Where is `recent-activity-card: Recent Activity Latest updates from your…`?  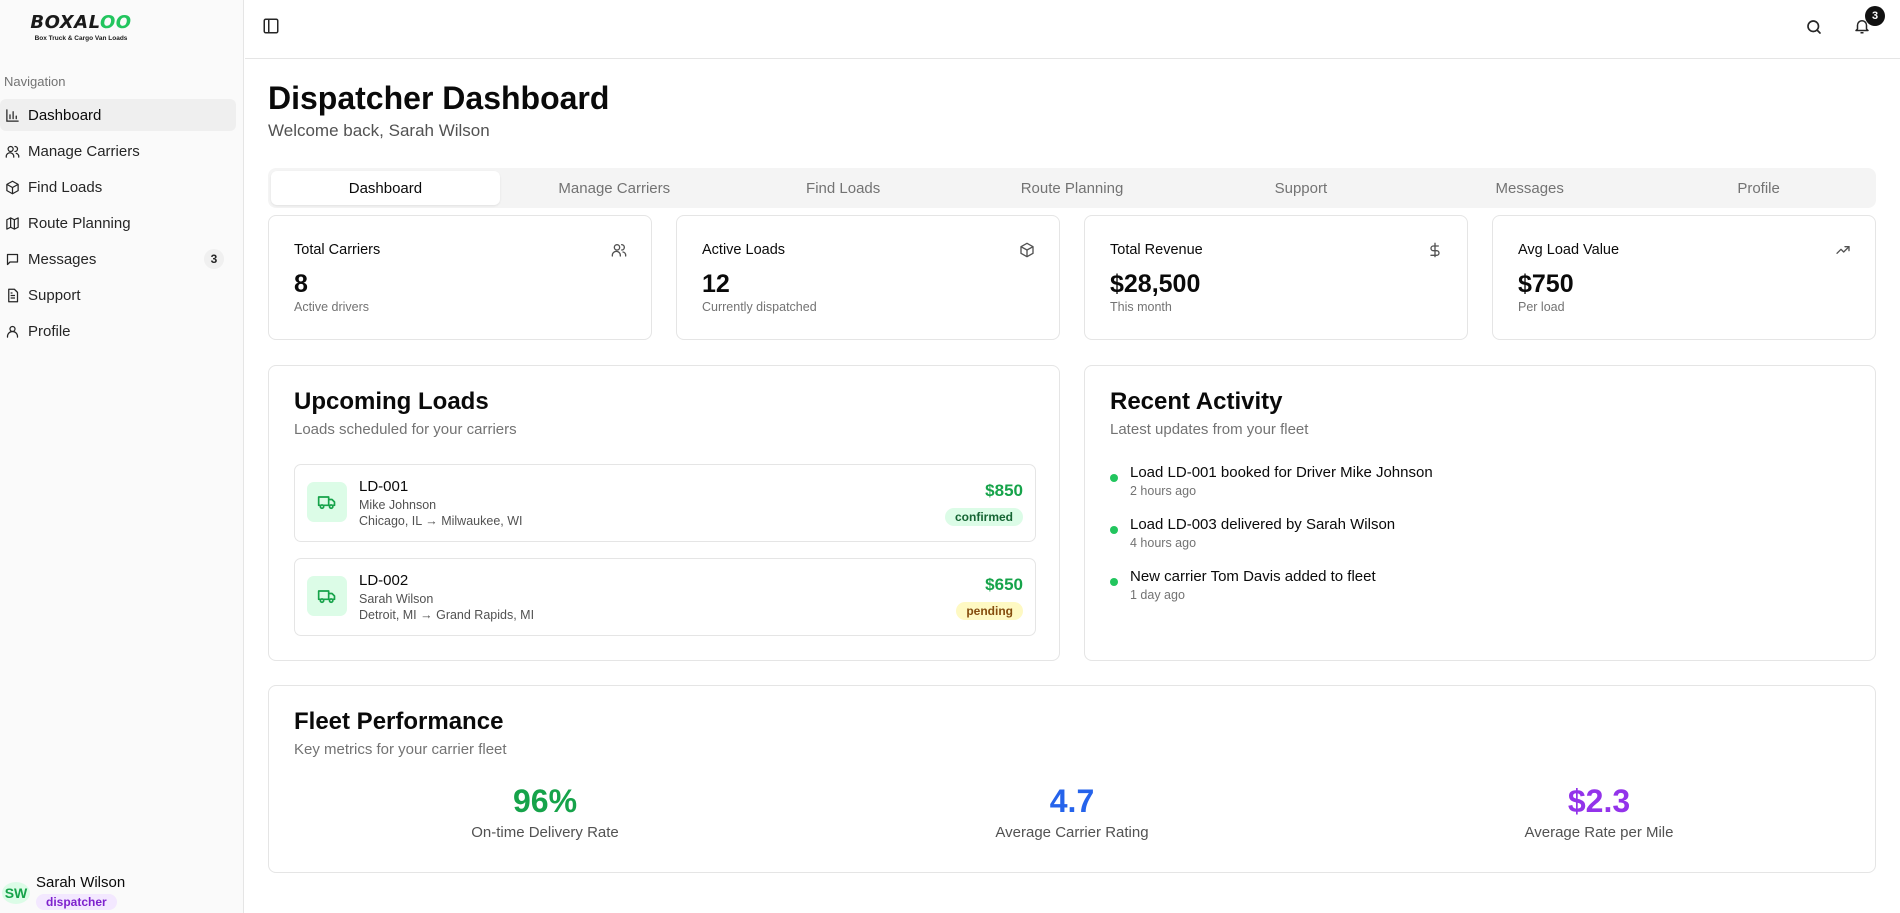
recent-activity-card: Recent Activity Latest updates from your… is located at coordinates (1480, 513).